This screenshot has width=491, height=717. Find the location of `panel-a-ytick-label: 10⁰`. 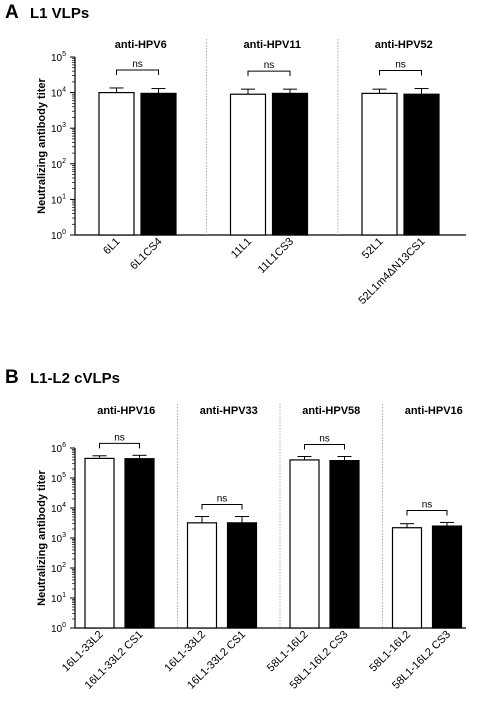

panel-a-ytick-label: 10⁰ is located at coordinates (58, 235).